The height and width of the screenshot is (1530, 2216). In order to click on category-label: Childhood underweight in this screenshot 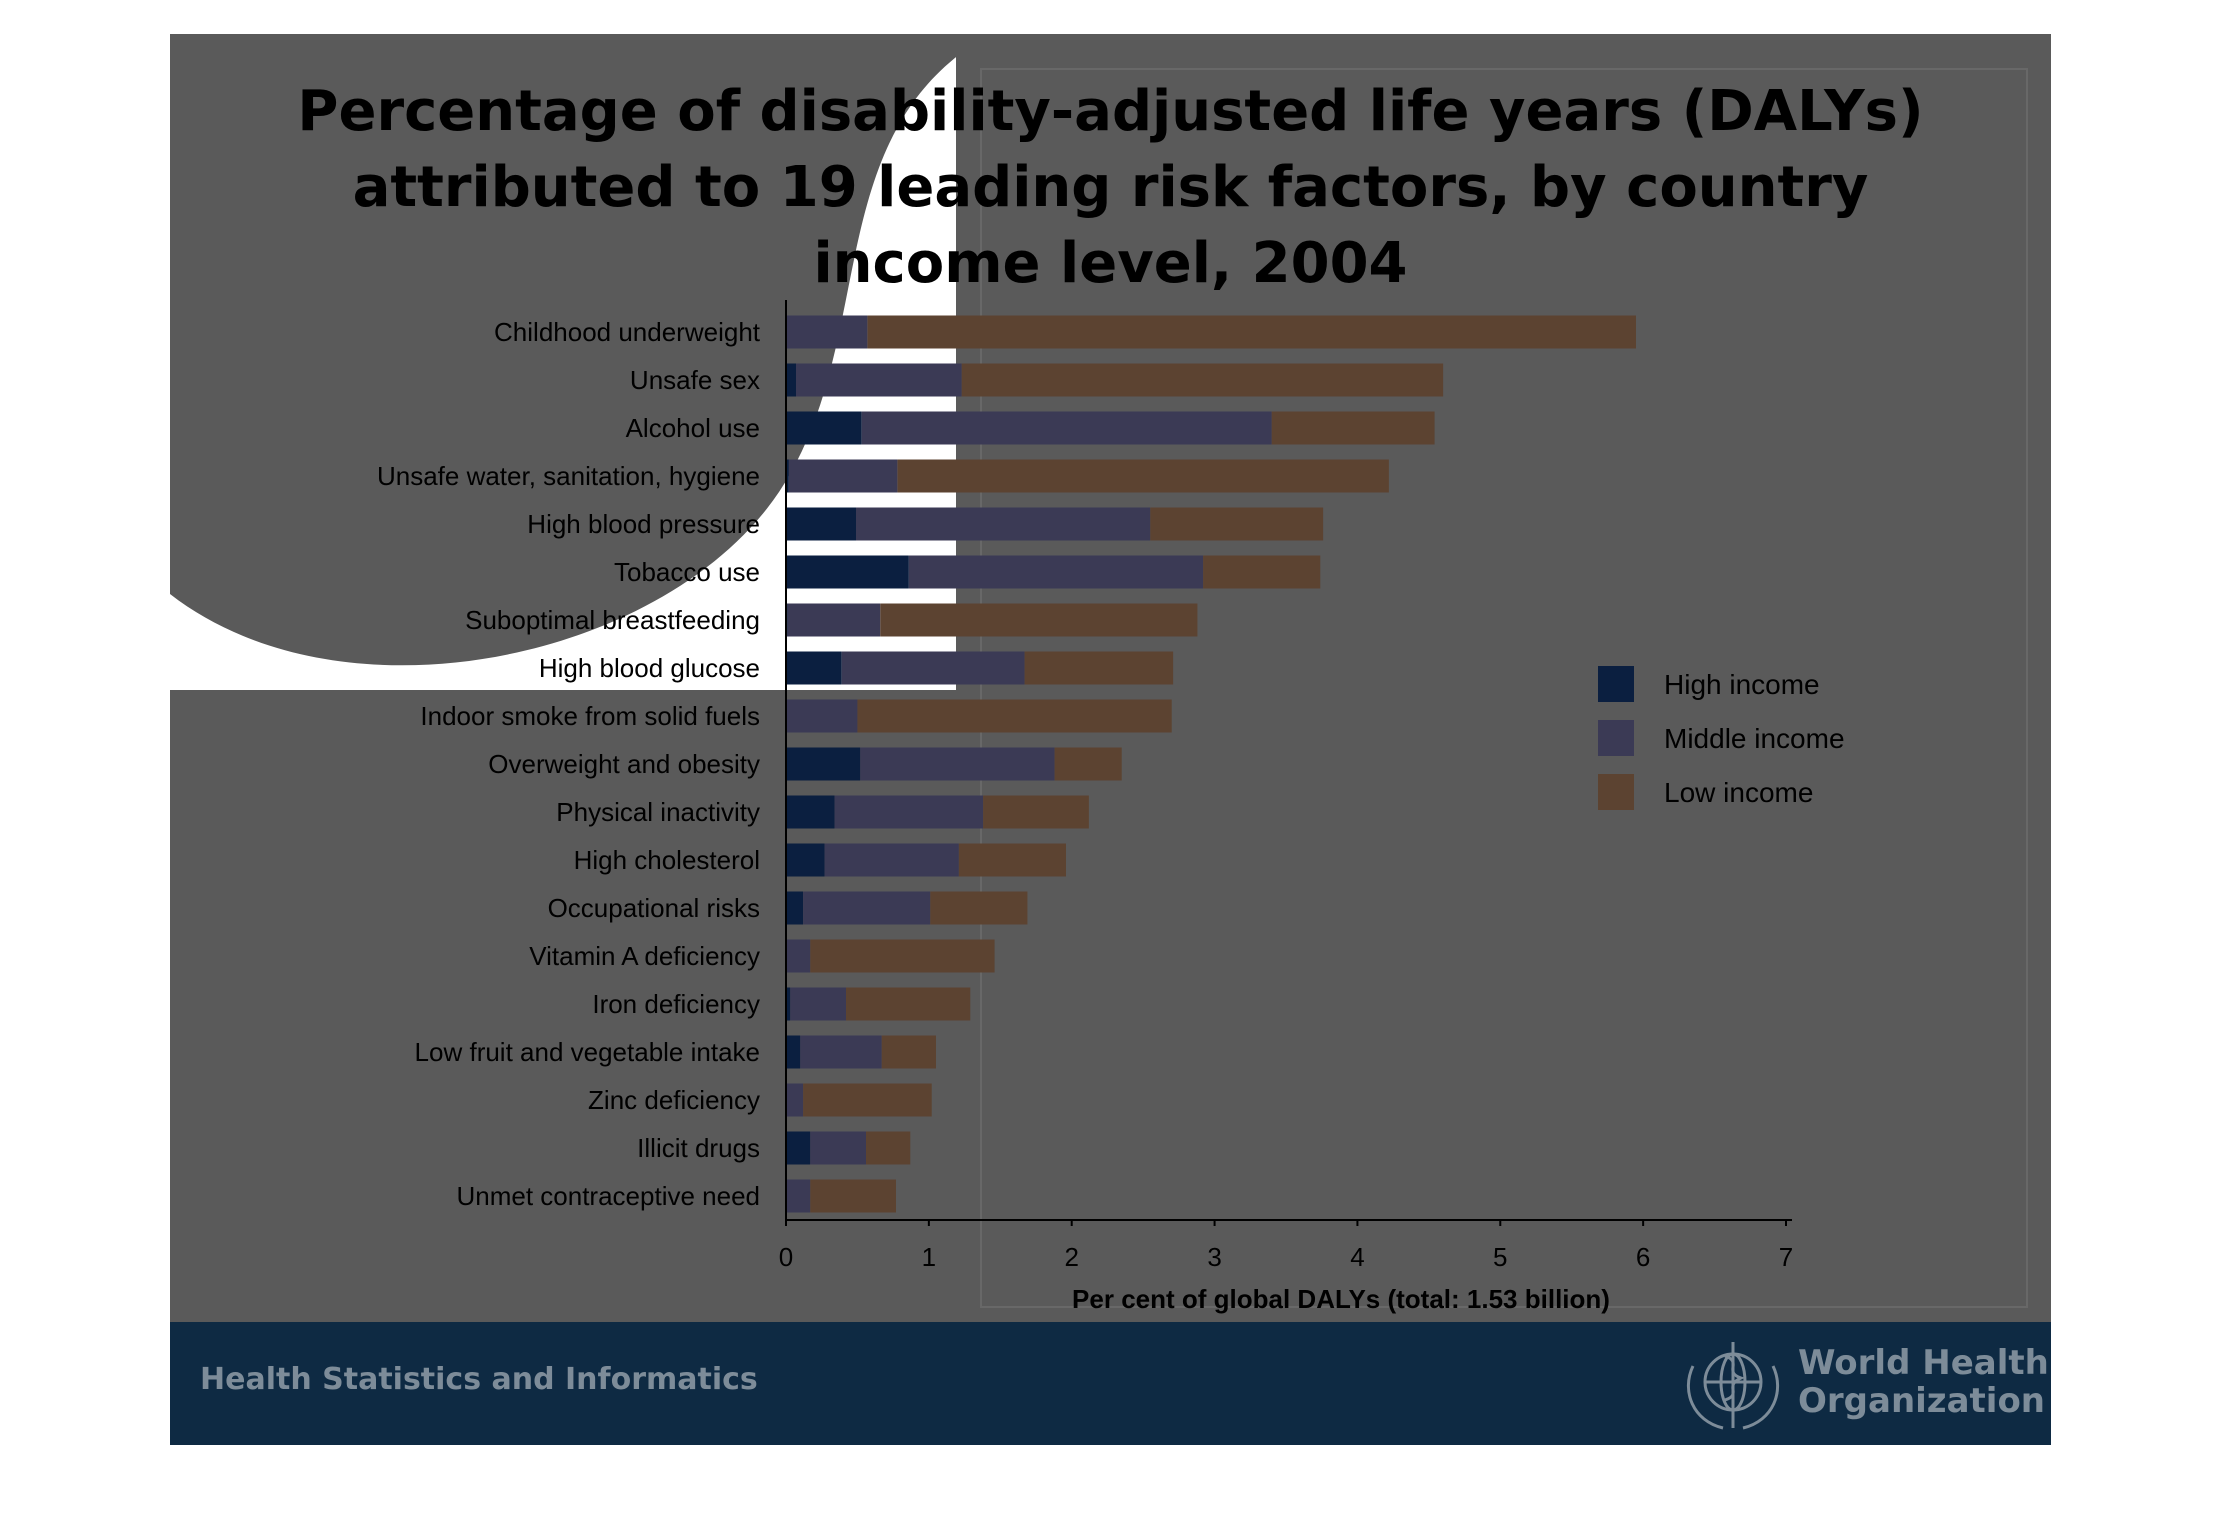, I will do `click(627, 332)`.